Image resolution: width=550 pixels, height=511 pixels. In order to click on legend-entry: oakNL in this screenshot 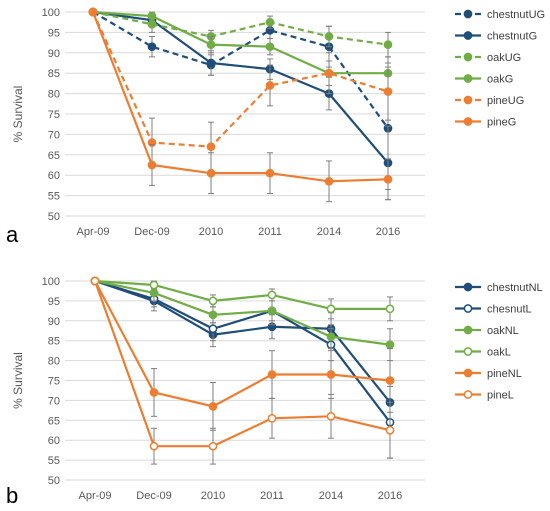, I will do `click(487, 331)`.